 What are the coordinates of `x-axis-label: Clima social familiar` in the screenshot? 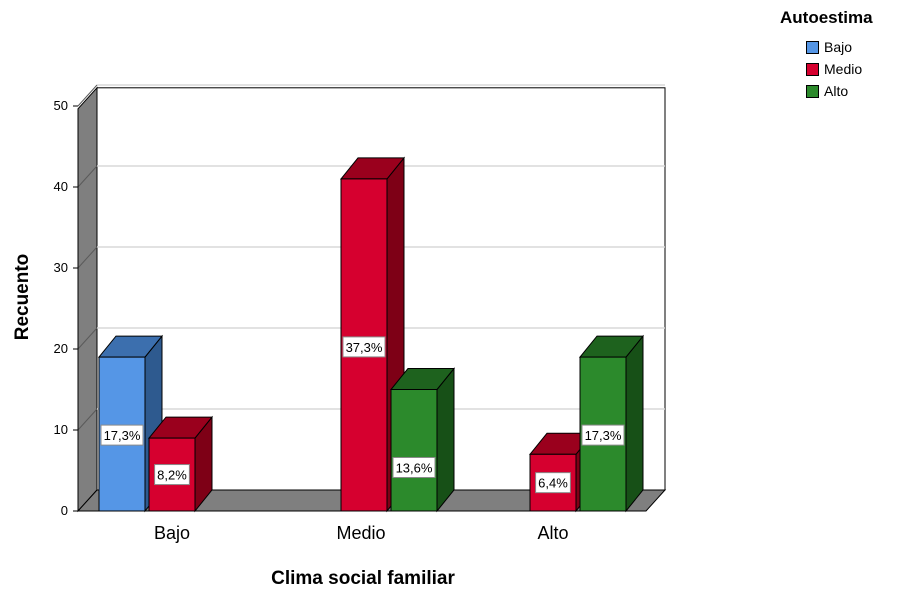 It's located at (363, 578).